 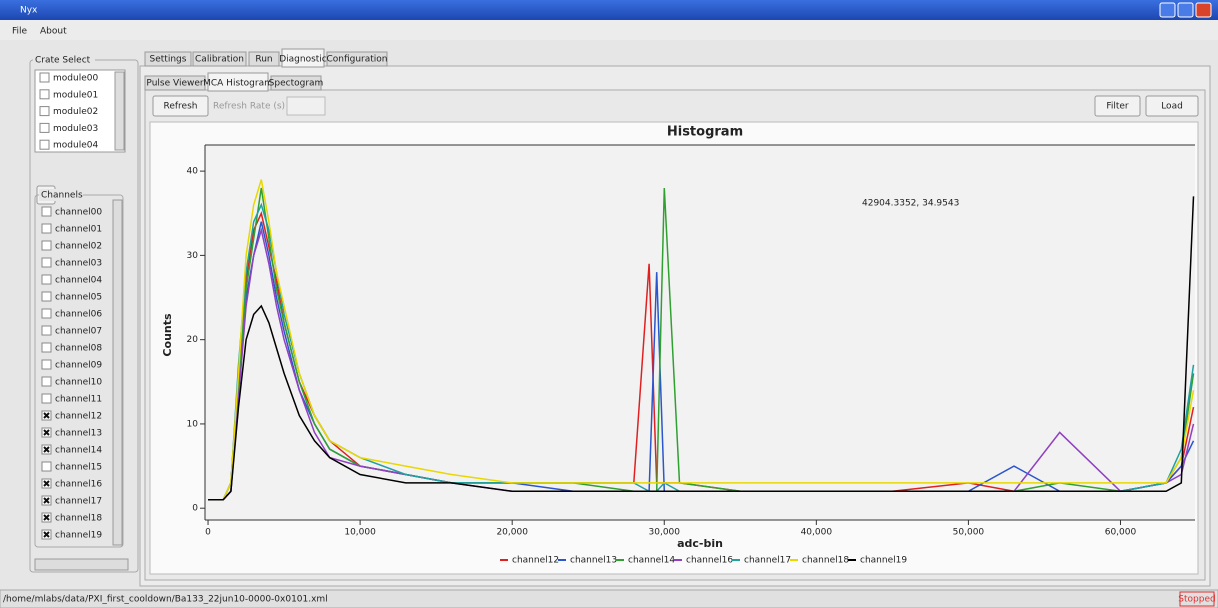 I want to click on channel-checkbox-label: channel00, so click(x=78, y=213).